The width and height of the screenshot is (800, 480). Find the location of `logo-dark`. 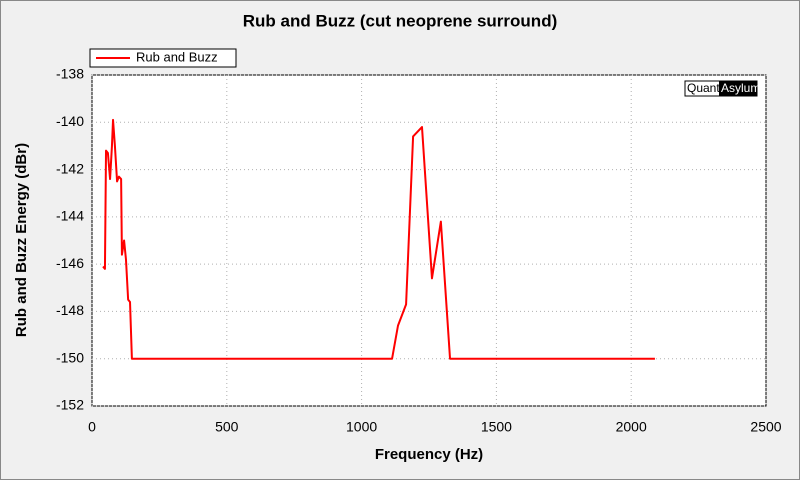

logo-dark is located at coordinates (738, 88).